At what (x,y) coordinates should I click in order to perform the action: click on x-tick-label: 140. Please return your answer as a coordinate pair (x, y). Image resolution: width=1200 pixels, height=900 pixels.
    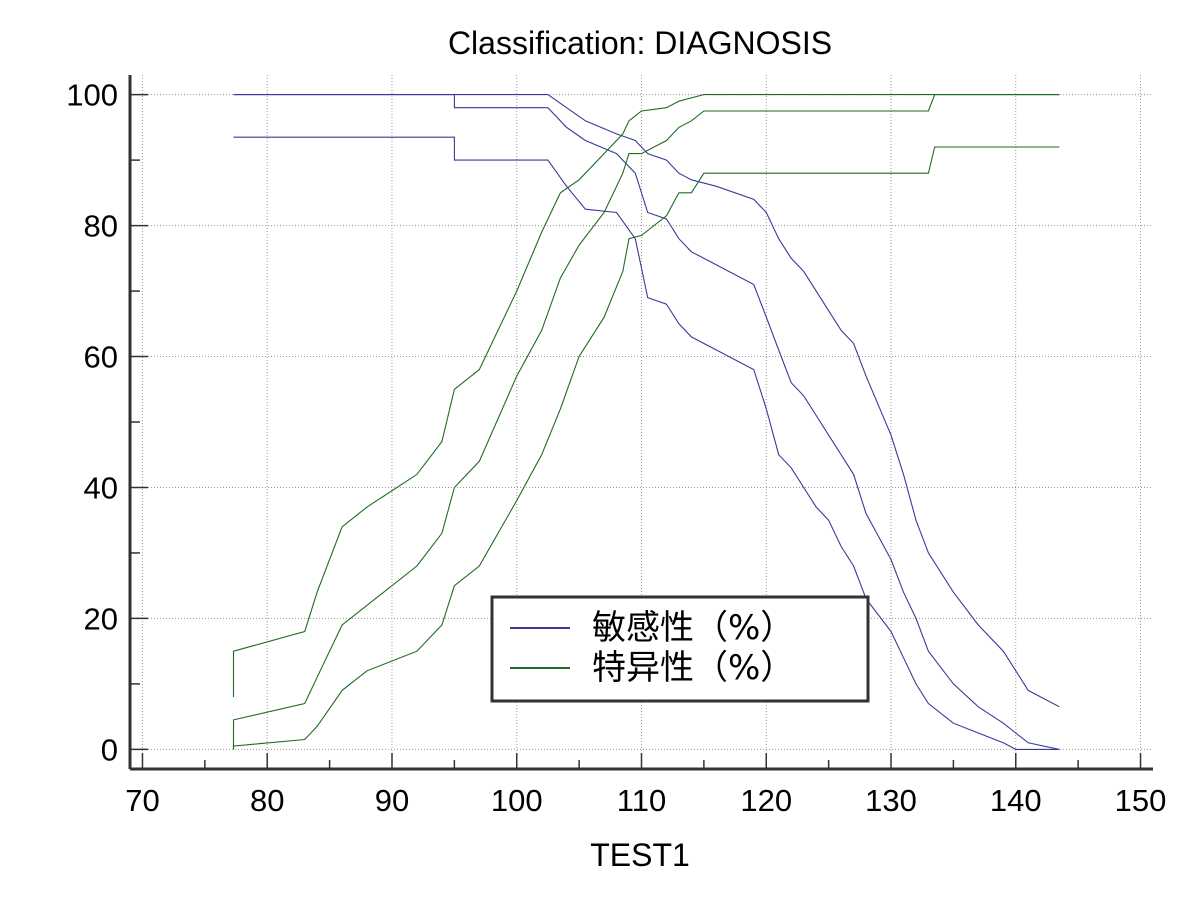
    Looking at the image, I should click on (1016, 800).